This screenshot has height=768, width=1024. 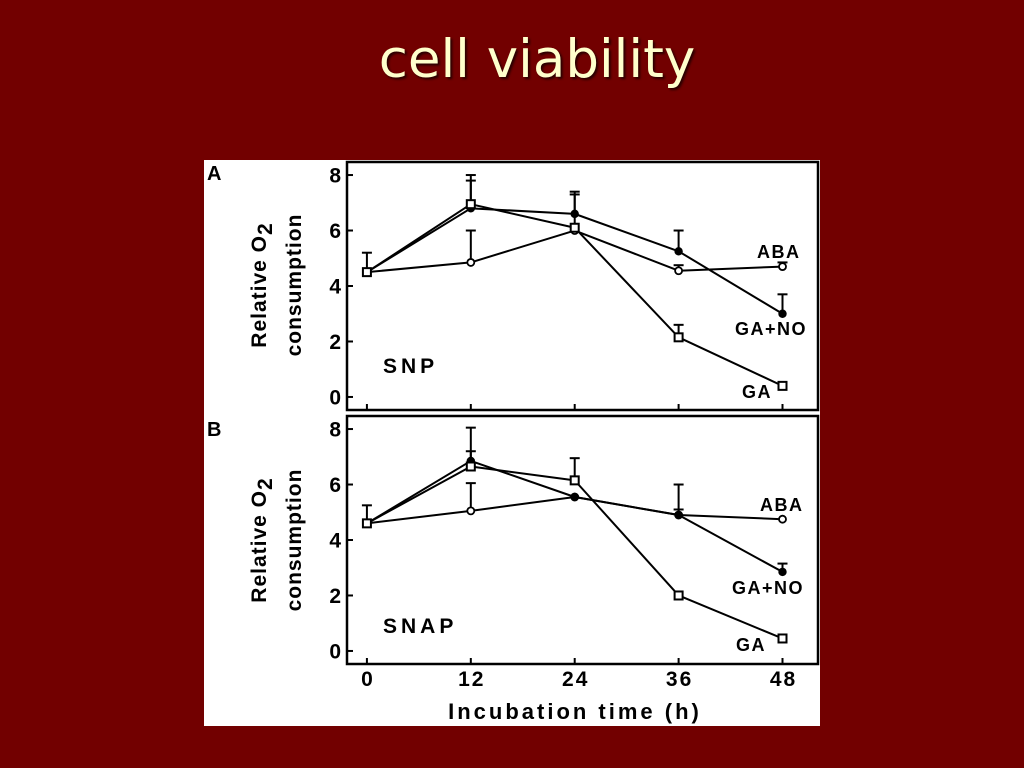 What do you see at coordinates (679, 679) in the screenshot?
I see `x-tick-label: 36` at bounding box center [679, 679].